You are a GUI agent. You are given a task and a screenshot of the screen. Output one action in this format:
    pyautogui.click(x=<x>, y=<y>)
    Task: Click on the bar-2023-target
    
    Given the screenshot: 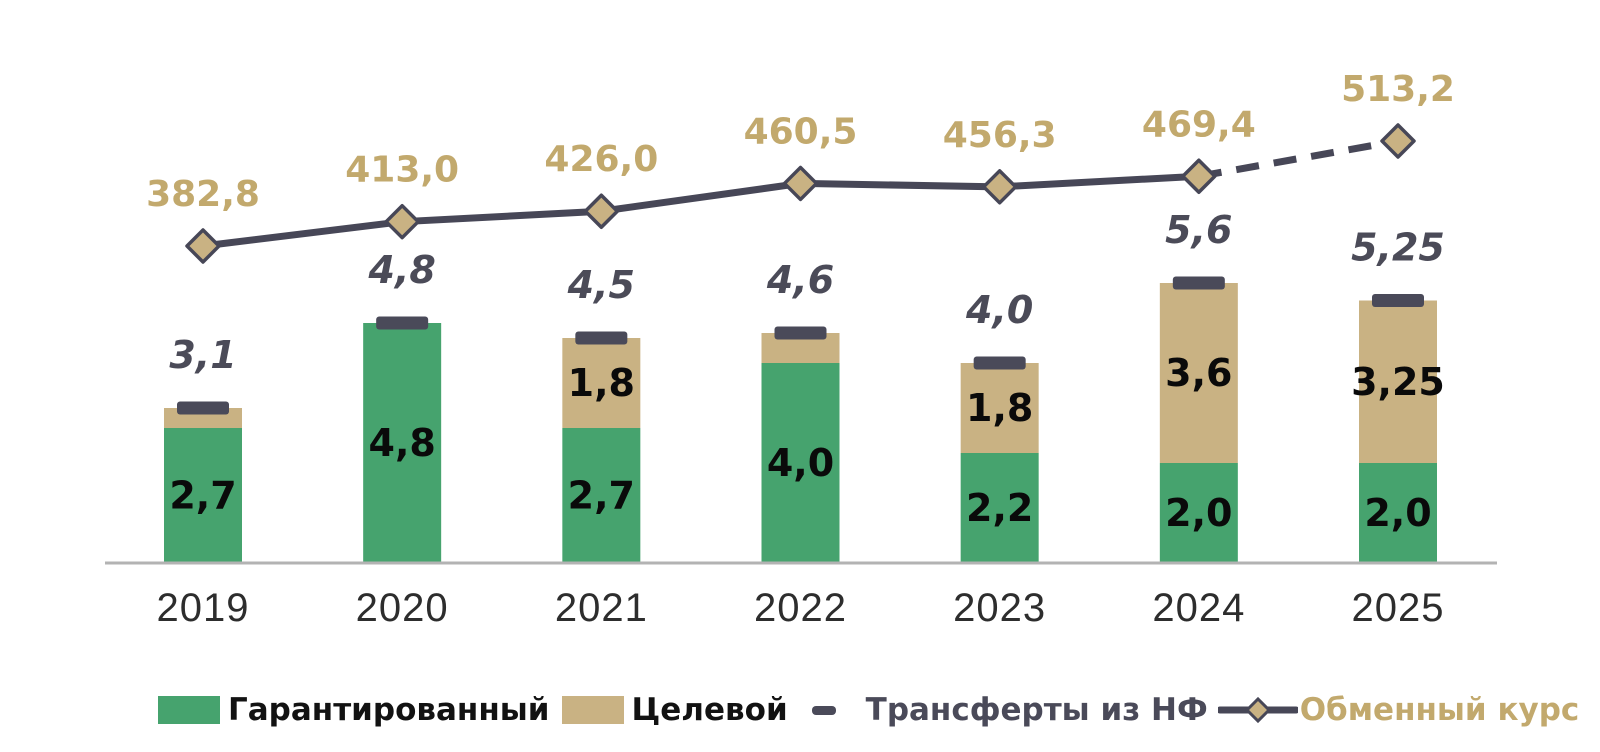 What is the action you would take?
    pyautogui.click(x=999, y=408)
    